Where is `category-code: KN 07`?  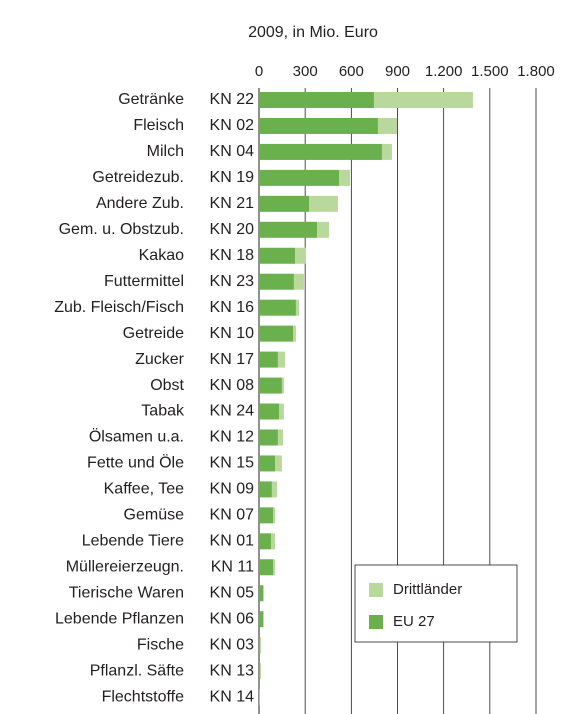
category-code: KN 07 is located at coordinates (232, 515).